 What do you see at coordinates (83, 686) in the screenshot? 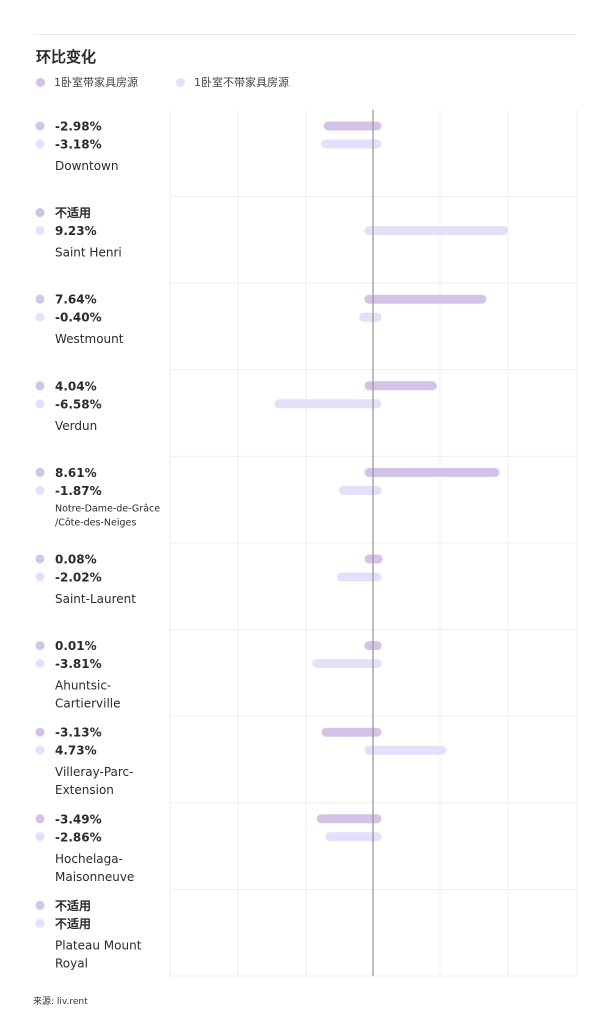
I see `category-label: Ahuntsic-` at bounding box center [83, 686].